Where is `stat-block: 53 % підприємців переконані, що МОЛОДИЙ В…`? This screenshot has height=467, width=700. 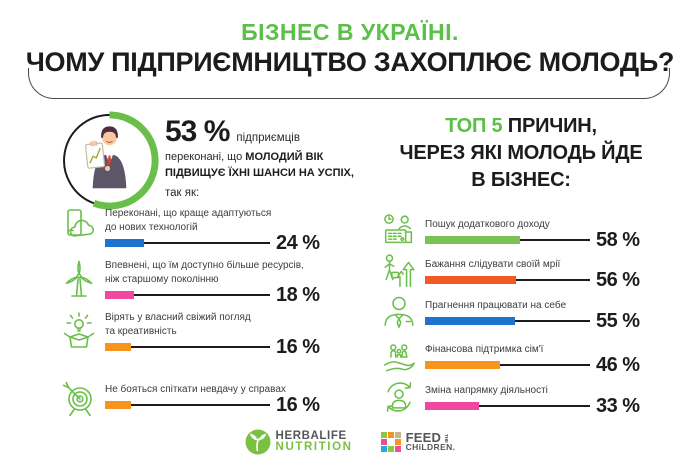 stat-block: 53 % підприємців переконані, що МОЛОДИЙ В… is located at coordinates (267, 158).